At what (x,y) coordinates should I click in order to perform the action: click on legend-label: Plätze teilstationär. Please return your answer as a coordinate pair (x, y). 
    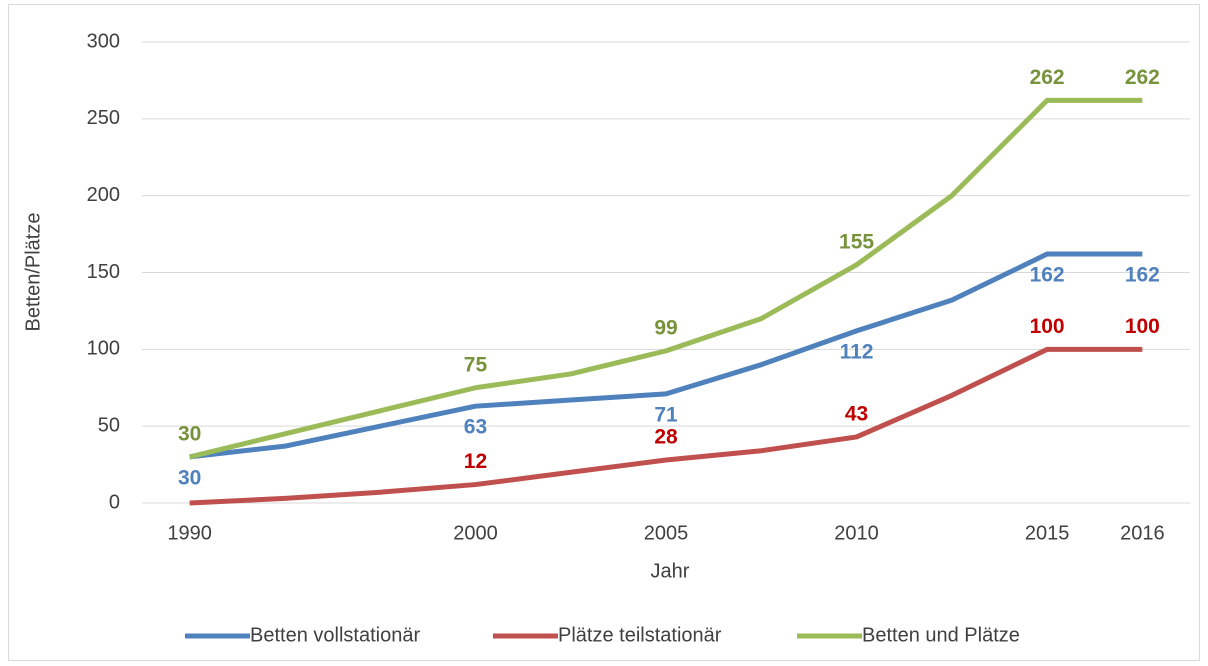
    Looking at the image, I should click on (640, 635).